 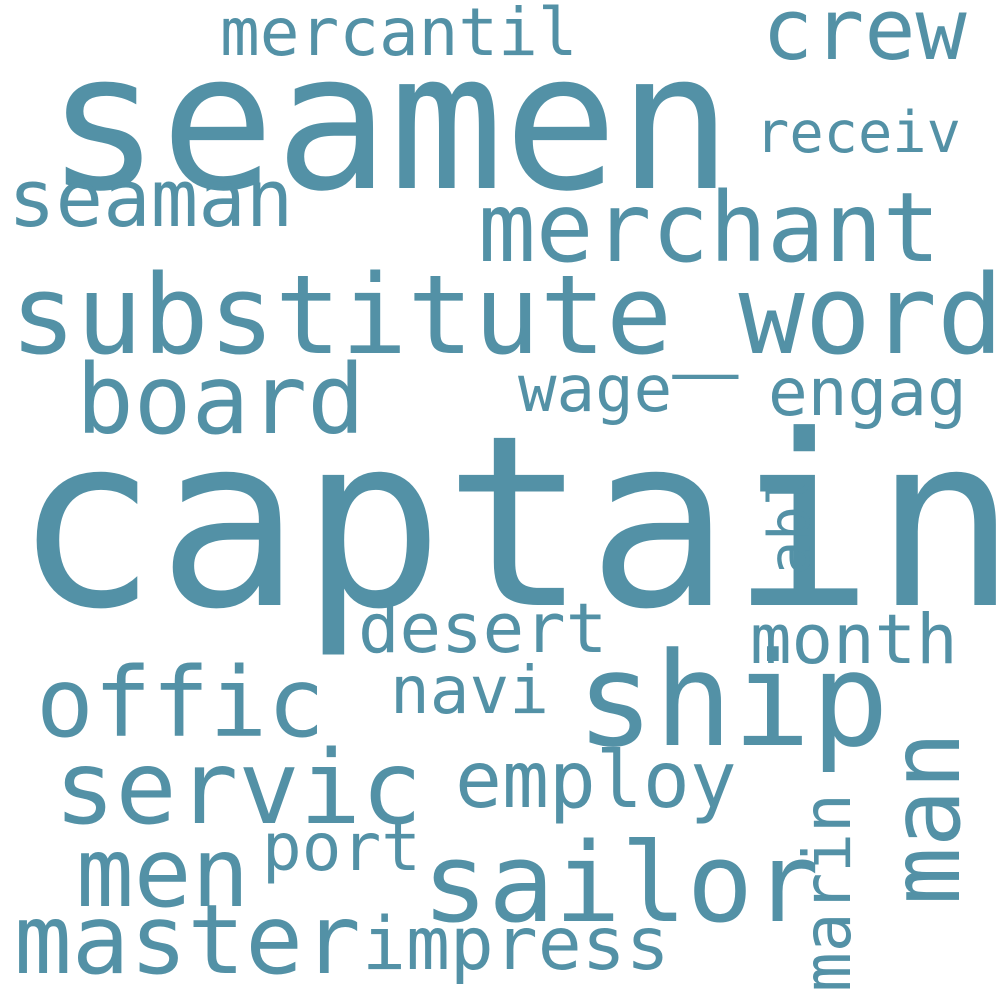 What do you see at coordinates (621, 883) in the screenshot?
I see `word-sailor: sailor` at bounding box center [621, 883].